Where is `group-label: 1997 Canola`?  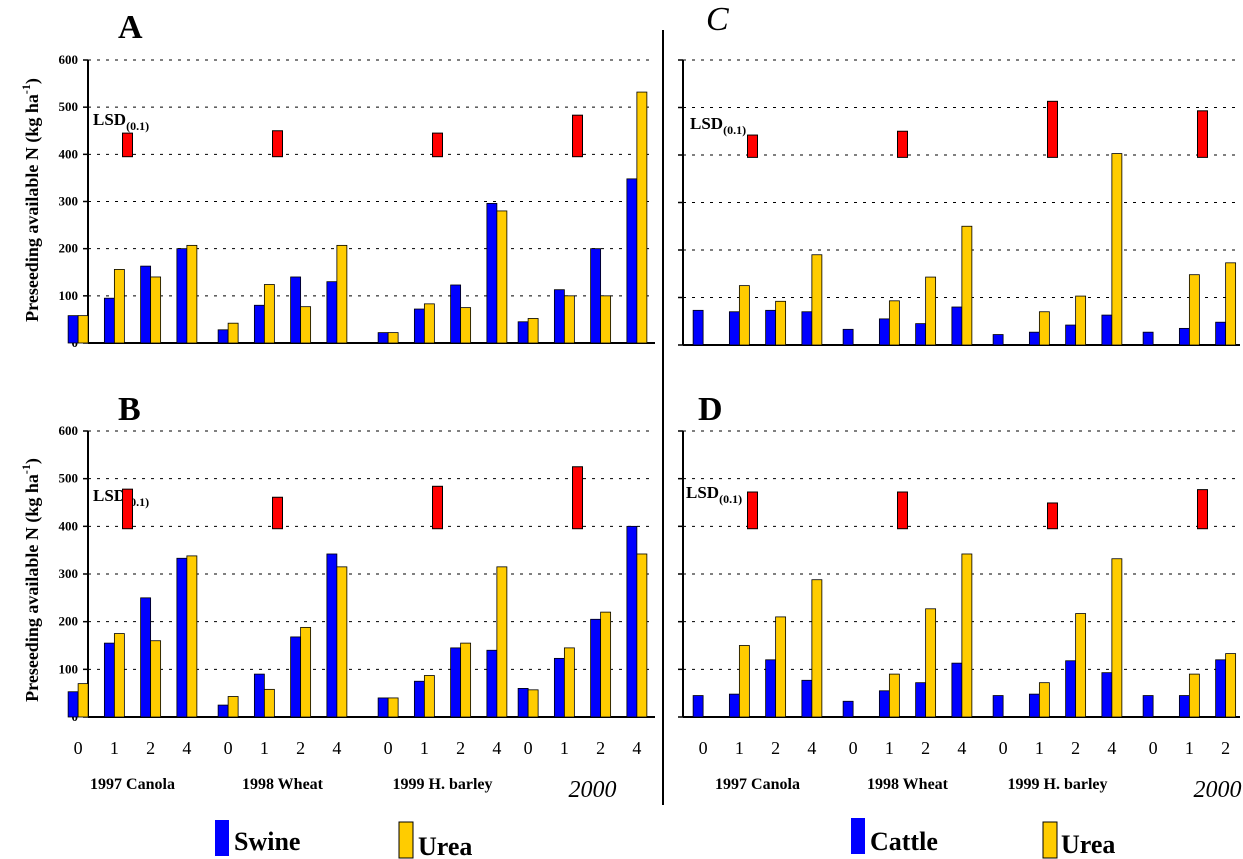 group-label: 1997 Canola is located at coordinates (132, 784).